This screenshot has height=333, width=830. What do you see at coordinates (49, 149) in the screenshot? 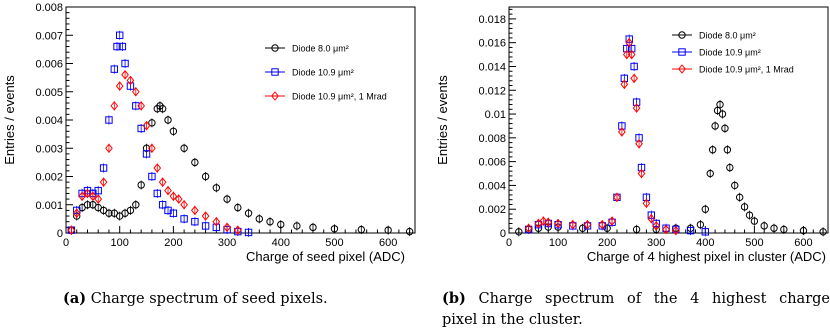
I see `y-tick-label: 0.003` at bounding box center [49, 149].